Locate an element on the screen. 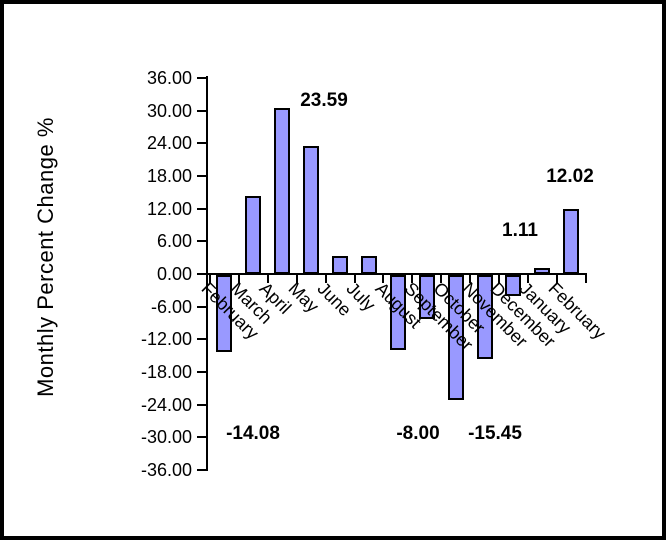 Image resolution: width=666 pixels, height=540 pixels. data-label: 12.02 is located at coordinates (570, 176).